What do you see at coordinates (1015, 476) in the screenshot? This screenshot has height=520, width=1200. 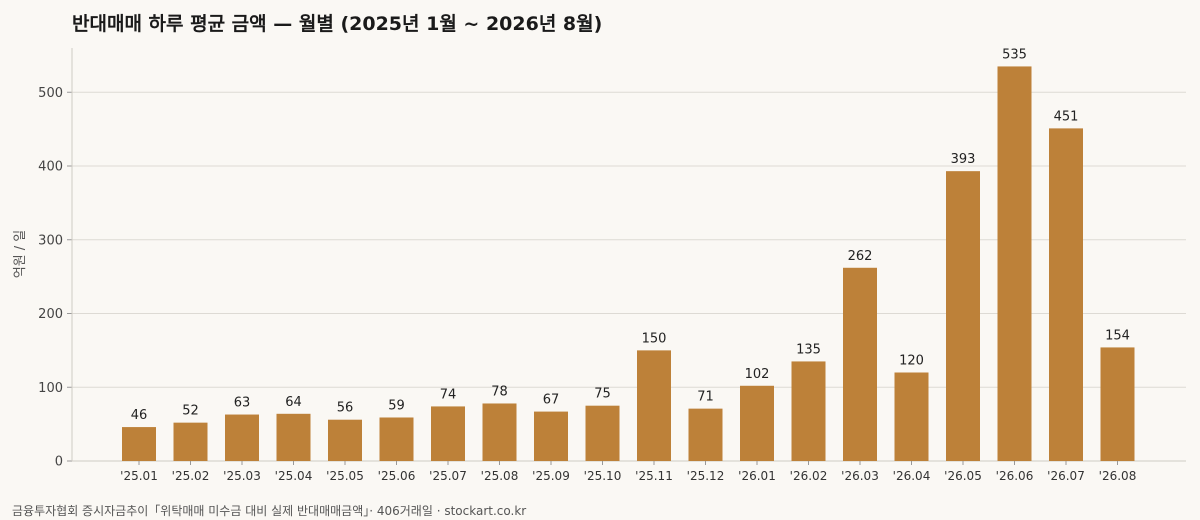 I see `x-tick-label: '26.06` at bounding box center [1015, 476].